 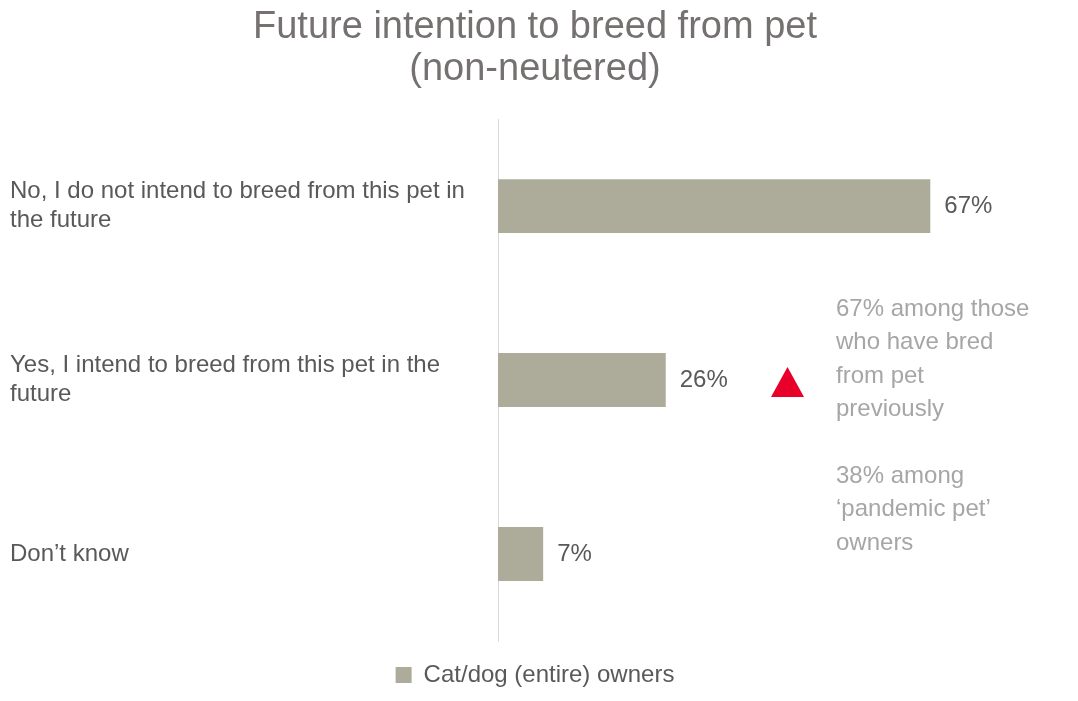 I want to click on y-tick-label: No, I do not intend to breed from this pet in the future, so click(x=237, y=204).